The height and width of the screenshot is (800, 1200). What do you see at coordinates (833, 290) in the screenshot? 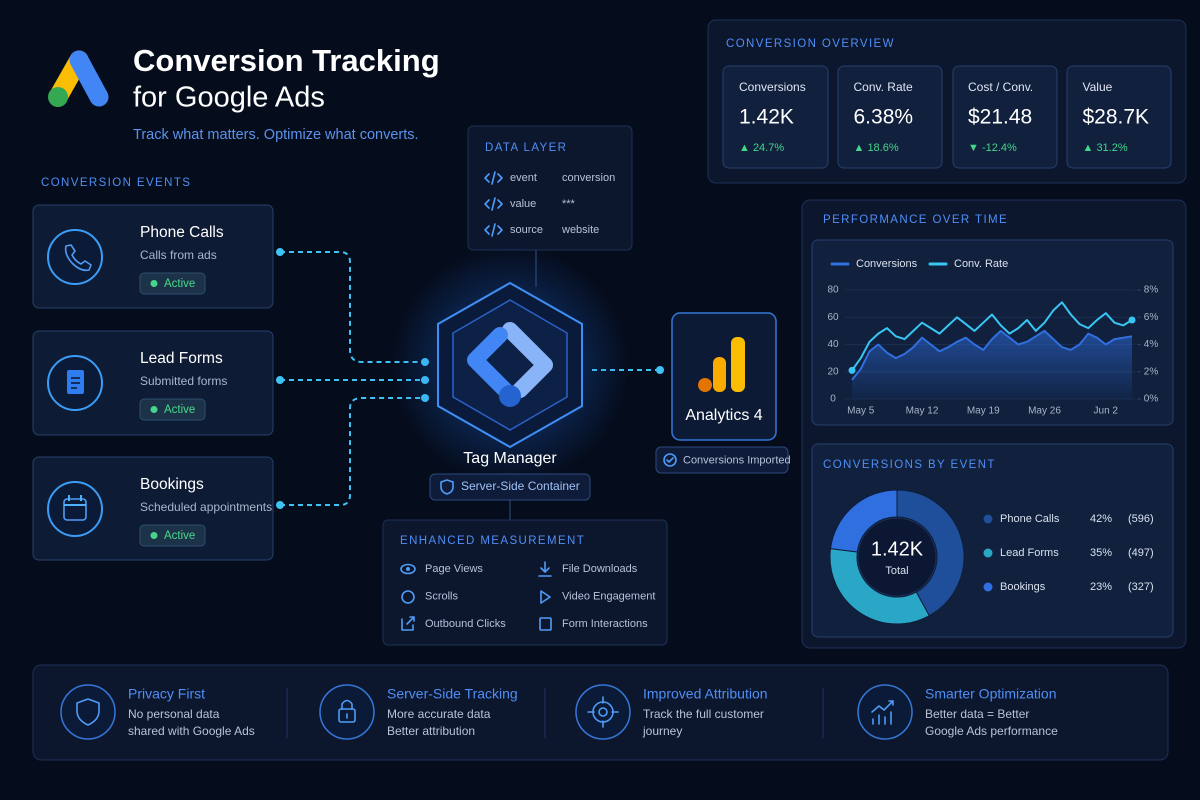
I see `y-tick-label: 80` at bounding box center [833, 290].